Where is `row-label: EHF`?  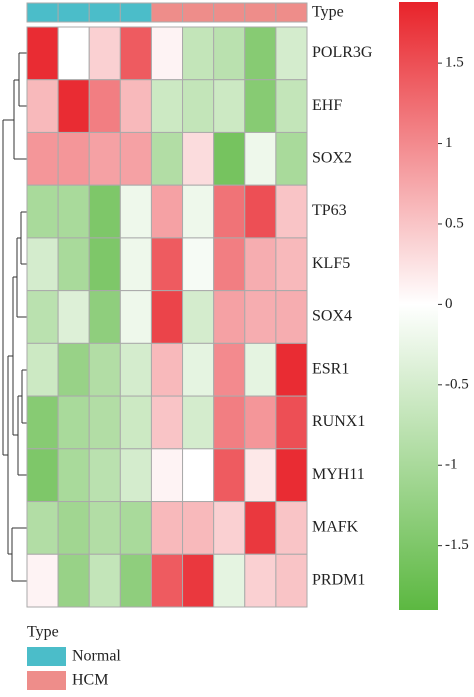 row-label: EHF is located at coordinates (327, 105).